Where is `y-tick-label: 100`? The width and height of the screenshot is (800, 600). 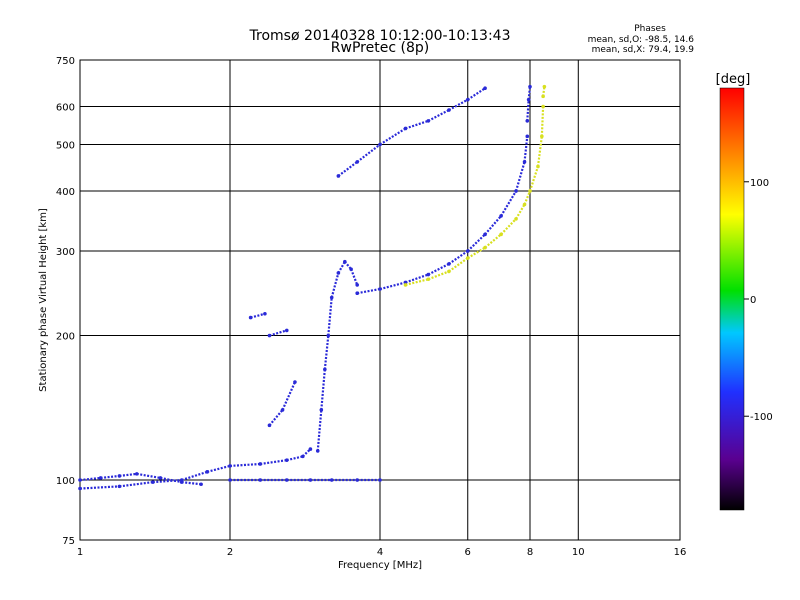
y-tick-label: 100 is located at coordinates (65, 481).